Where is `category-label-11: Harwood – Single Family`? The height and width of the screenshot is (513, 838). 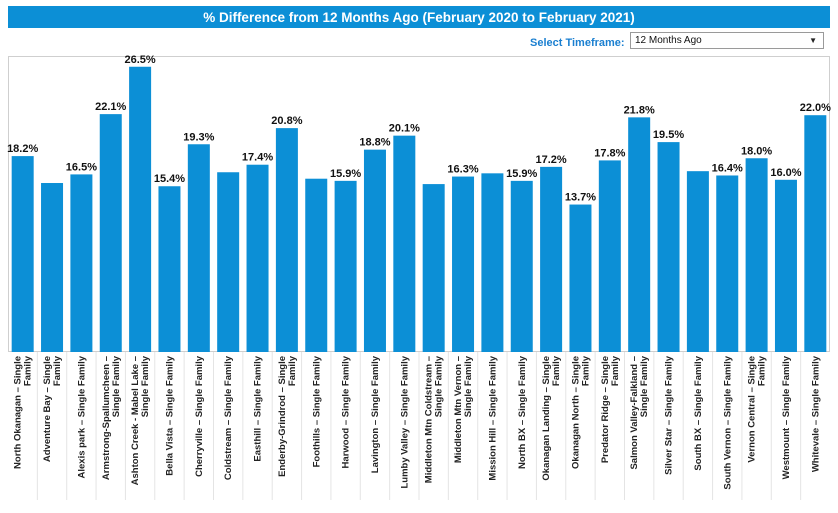
category-label-11: Harwood – Single Family is located at coordinates (346, 411).